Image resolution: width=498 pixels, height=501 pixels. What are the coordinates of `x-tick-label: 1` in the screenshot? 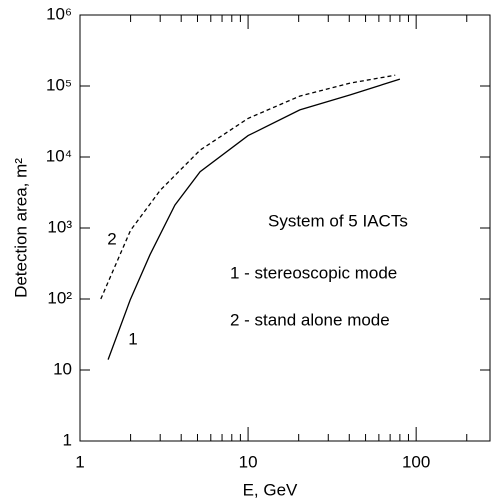 It's located at (79, 461).